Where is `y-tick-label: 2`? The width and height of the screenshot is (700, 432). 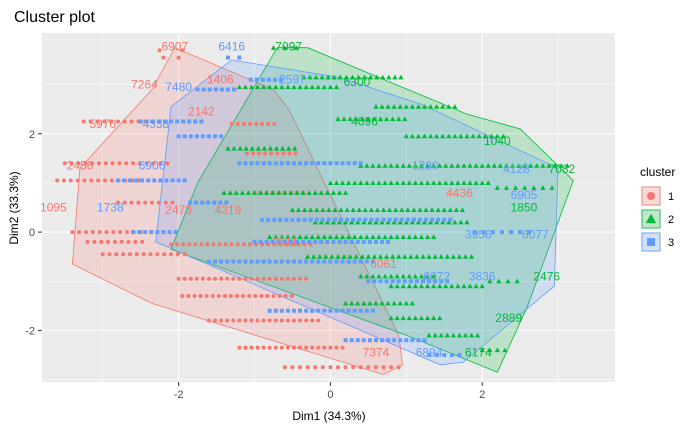
y-tick-label: 2 is located at coordinates (32, 135).